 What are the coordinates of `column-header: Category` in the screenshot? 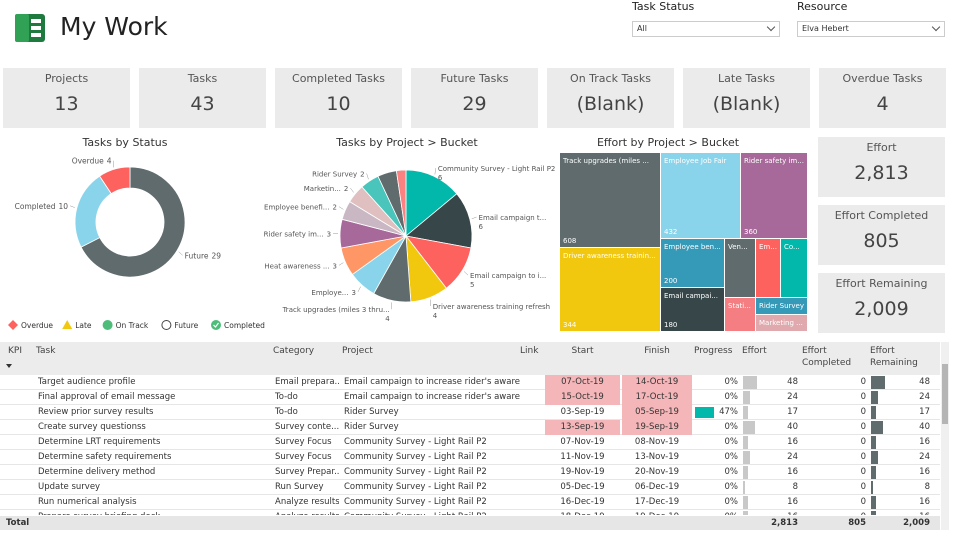 It's located at (294, 351).